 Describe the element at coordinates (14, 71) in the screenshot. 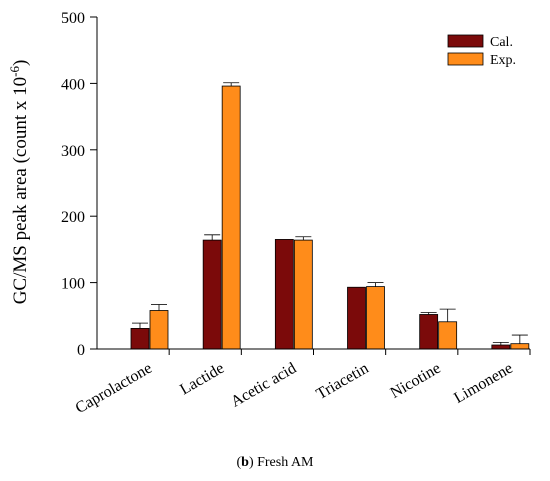

I see `y-axis-label-superscript: -6` at that location.